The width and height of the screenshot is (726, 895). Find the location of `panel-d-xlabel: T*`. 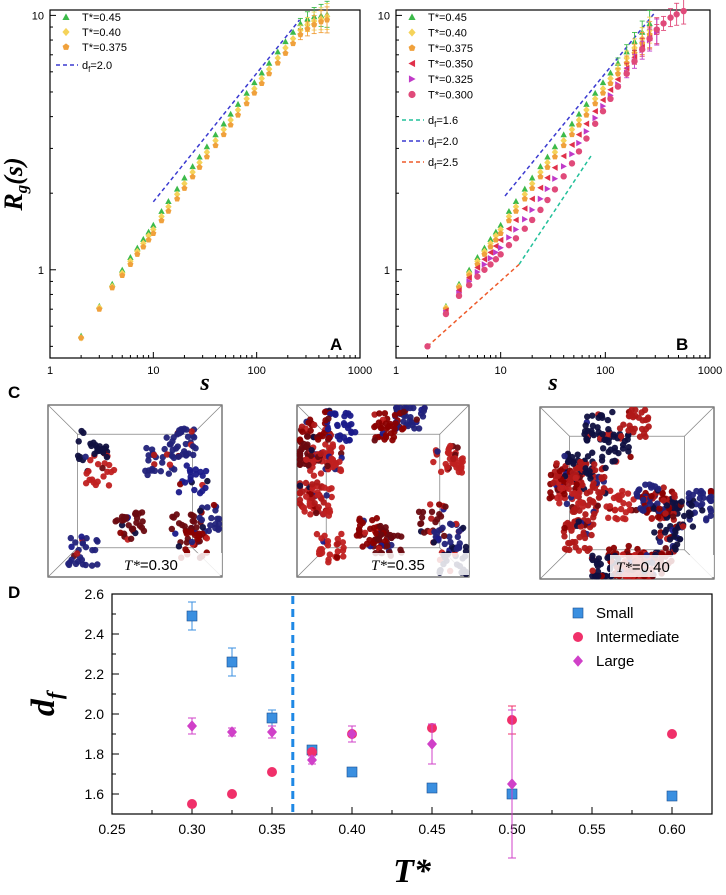

panel-d-xlabel: T* is located at coordinates (412, 871).